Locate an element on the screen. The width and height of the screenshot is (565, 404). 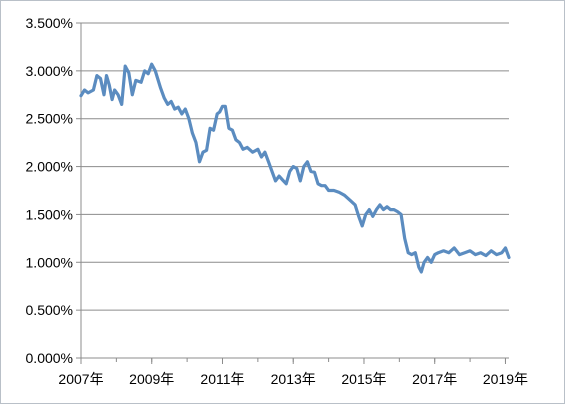
y-tick-label: 3.500% is located at coordinates (49, 23).